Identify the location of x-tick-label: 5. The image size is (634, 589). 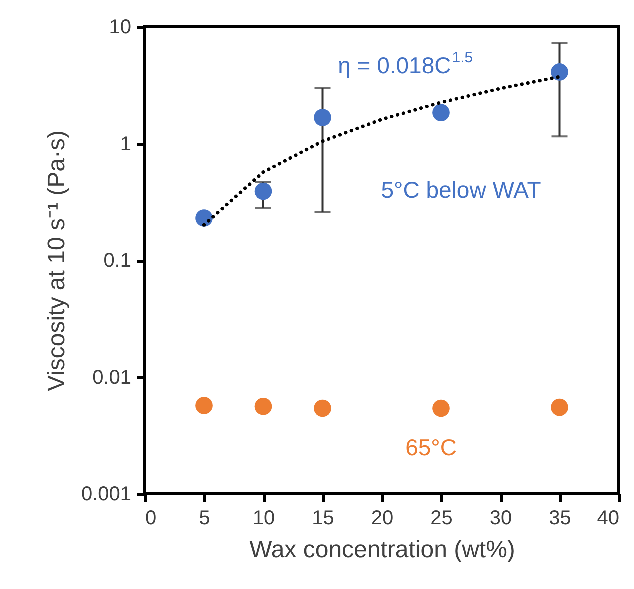
(204, 519).